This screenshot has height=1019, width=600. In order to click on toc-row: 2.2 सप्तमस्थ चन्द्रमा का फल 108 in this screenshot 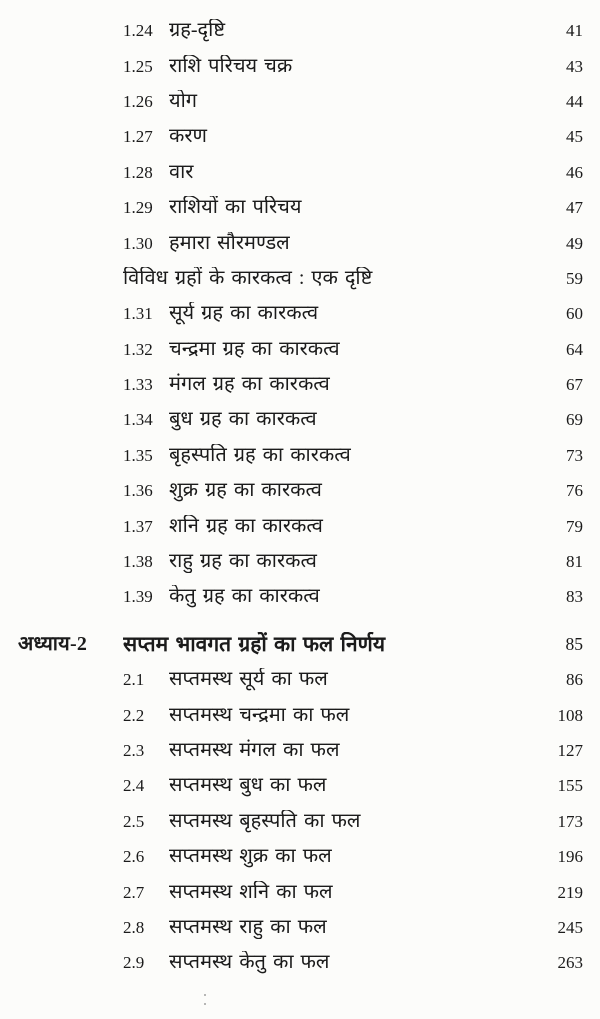, I will do `click(300, 714)`.